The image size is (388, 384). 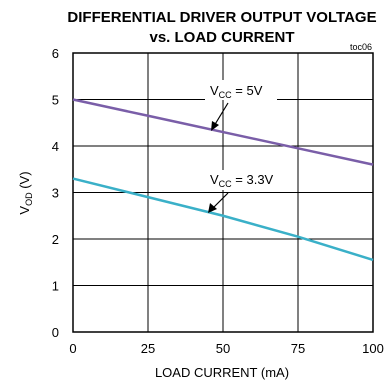 What do you see at coordinates (221, 37) in the screenshot?
I see `chart-title-line2: vs. LOAD CURRENT` at bounding box center [221, 37].